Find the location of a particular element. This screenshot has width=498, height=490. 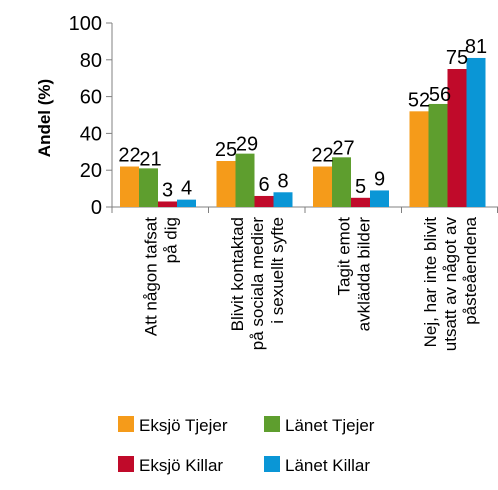

data-label: 81 is located at coordinates (476, 47).